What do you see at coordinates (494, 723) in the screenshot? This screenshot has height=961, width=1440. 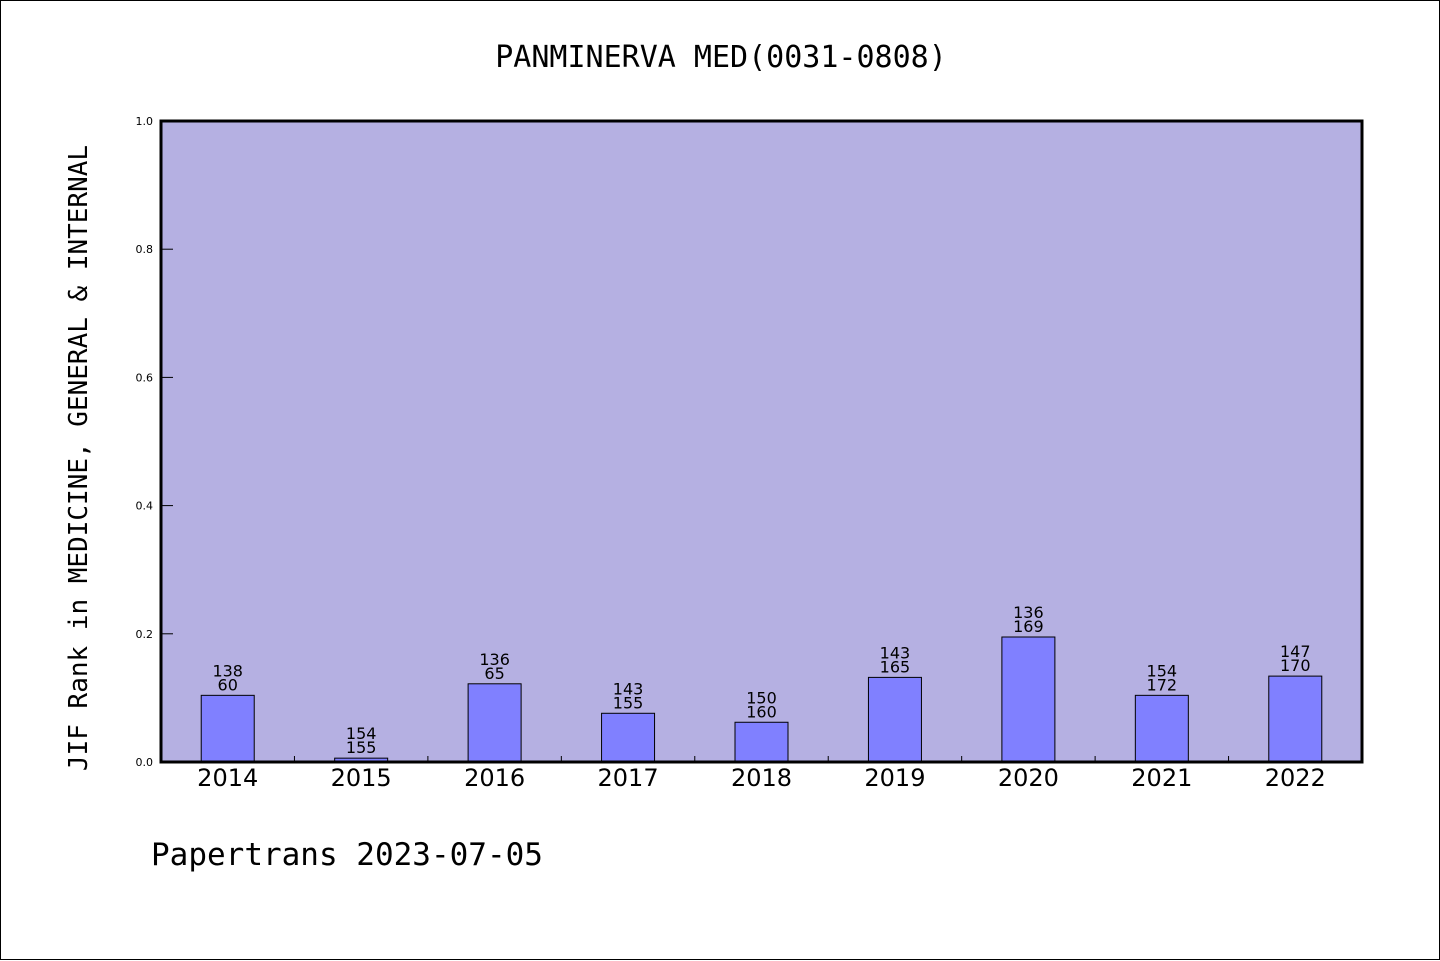 I see `bar-2016` at bounding box center [494, 723].